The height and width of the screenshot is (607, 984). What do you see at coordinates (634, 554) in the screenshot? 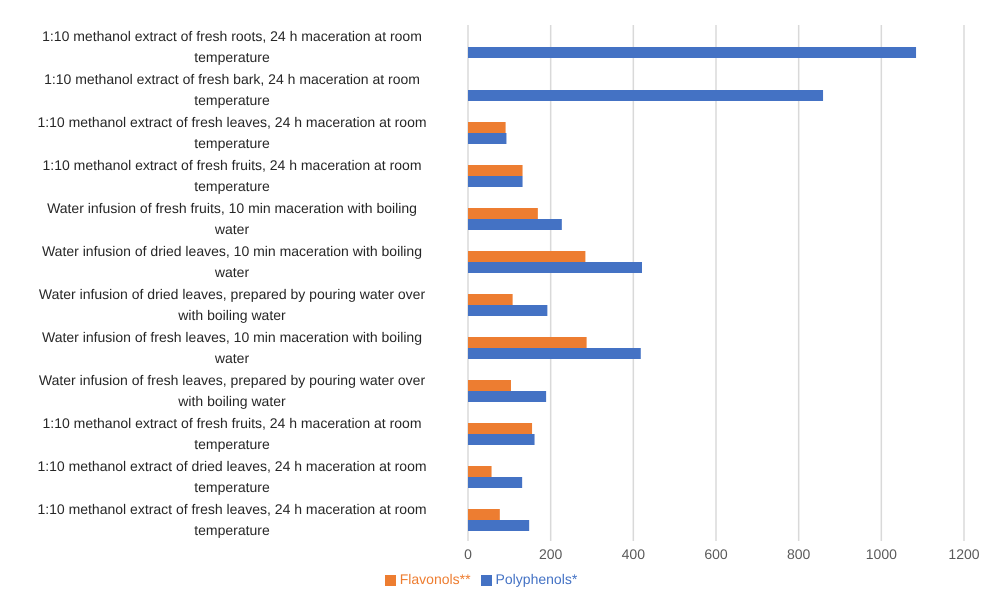
I see `x-tick-label: 400` at bounding box center [634, 554].